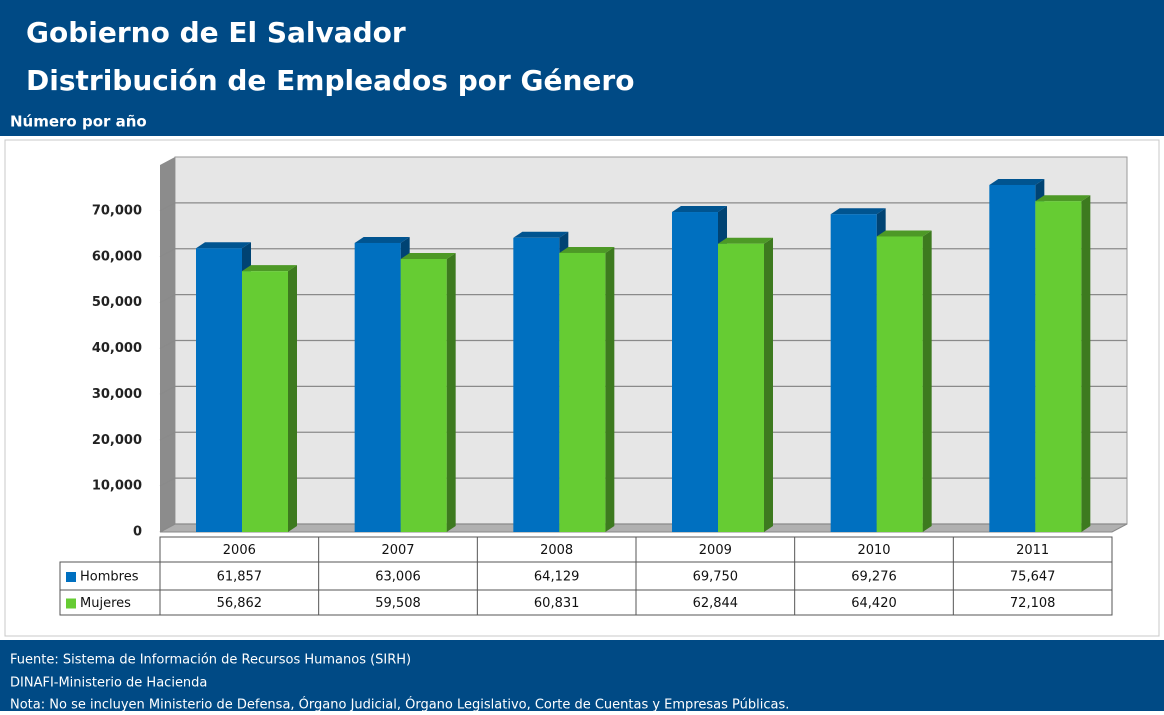  Describe the element at coordinates (874, 577) in the screenshot. I see `table-value: 69,276` at that location.